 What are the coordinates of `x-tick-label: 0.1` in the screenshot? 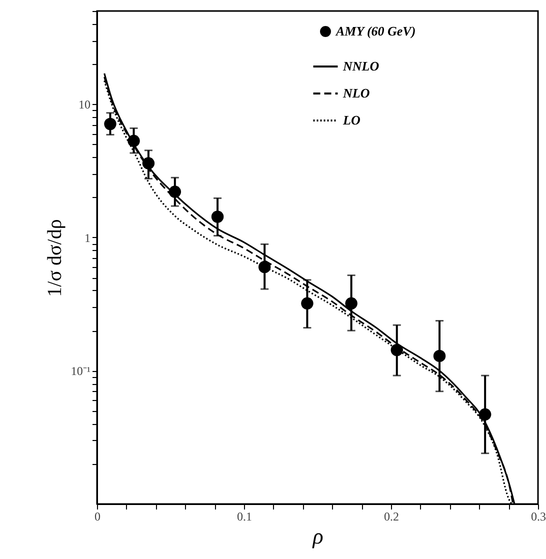 It's located at (244, 517).